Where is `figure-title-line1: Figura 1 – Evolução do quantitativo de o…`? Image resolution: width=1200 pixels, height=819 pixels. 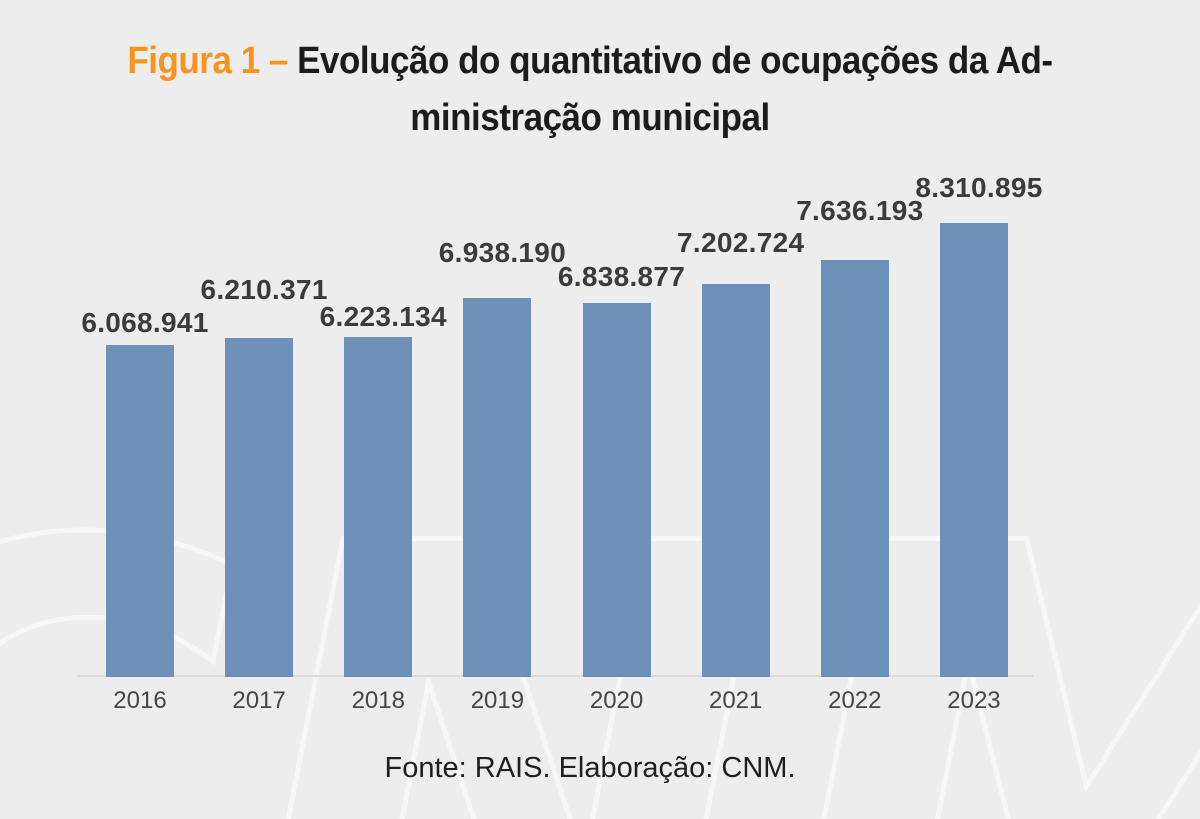 figure-title-line1: Figura 1 – Evolução do quantitativo de o… is located at coordinates (590, 61).